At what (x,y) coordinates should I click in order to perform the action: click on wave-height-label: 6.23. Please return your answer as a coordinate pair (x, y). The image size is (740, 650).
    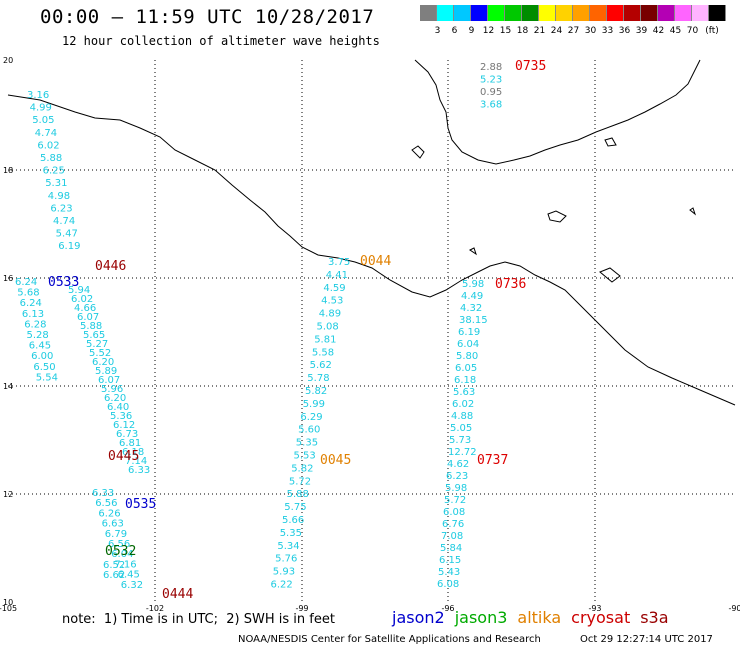
    Looking at the image, I should click on (457, 476).